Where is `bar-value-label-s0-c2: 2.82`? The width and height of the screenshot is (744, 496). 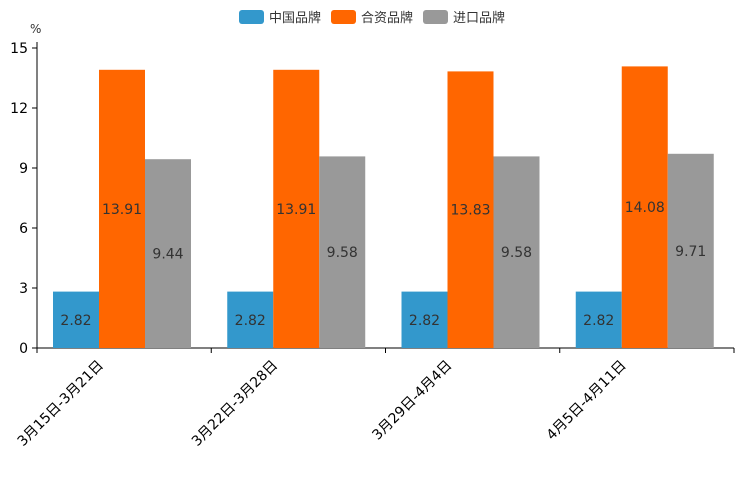
bar-value-label-s0-c2: 2.82 is located at coordinates (424, 321).